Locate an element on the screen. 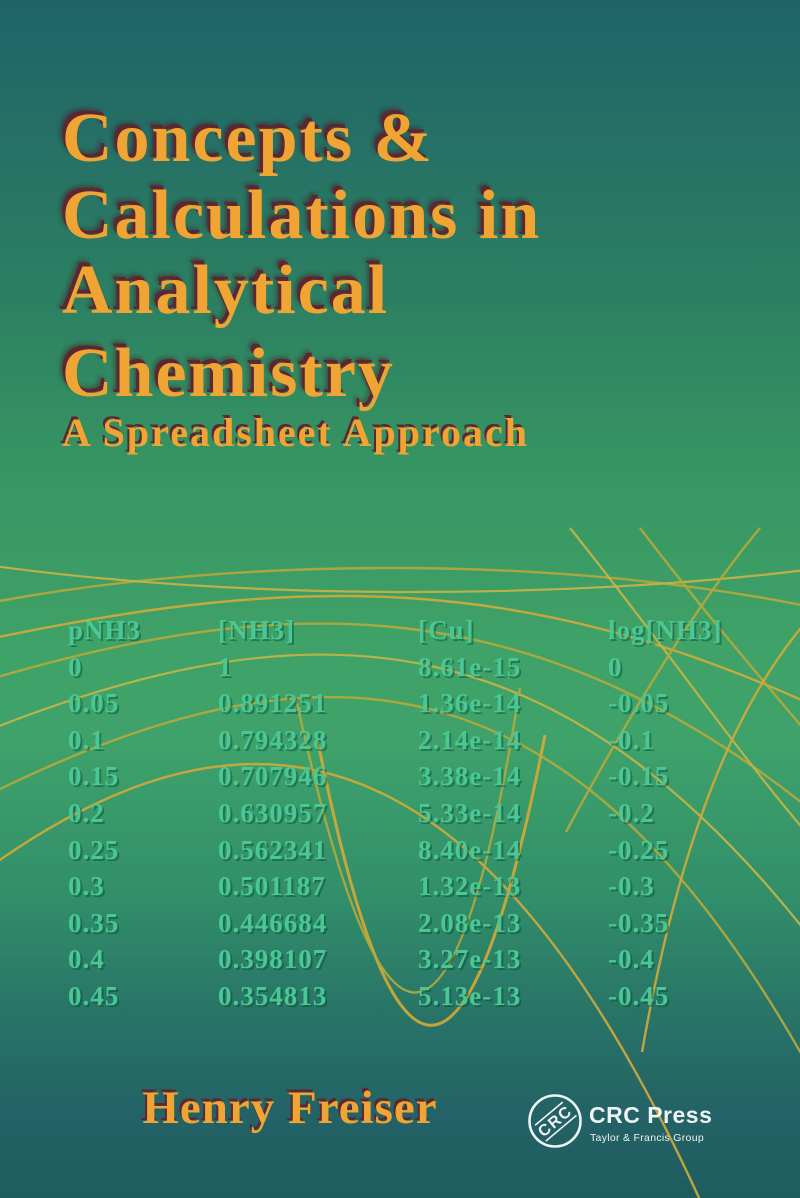 Image resolution: width=800 pixels, height=1198 pixels. table-cell: 0.398107 is located at coordinates (273, 959).